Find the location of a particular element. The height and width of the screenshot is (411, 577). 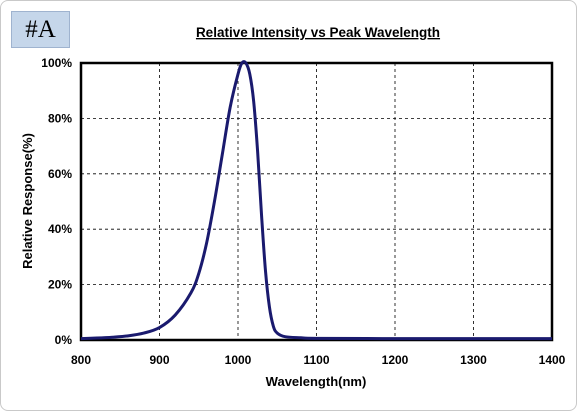

x-tick-label: 1100 is located at coordinates (316, 360).